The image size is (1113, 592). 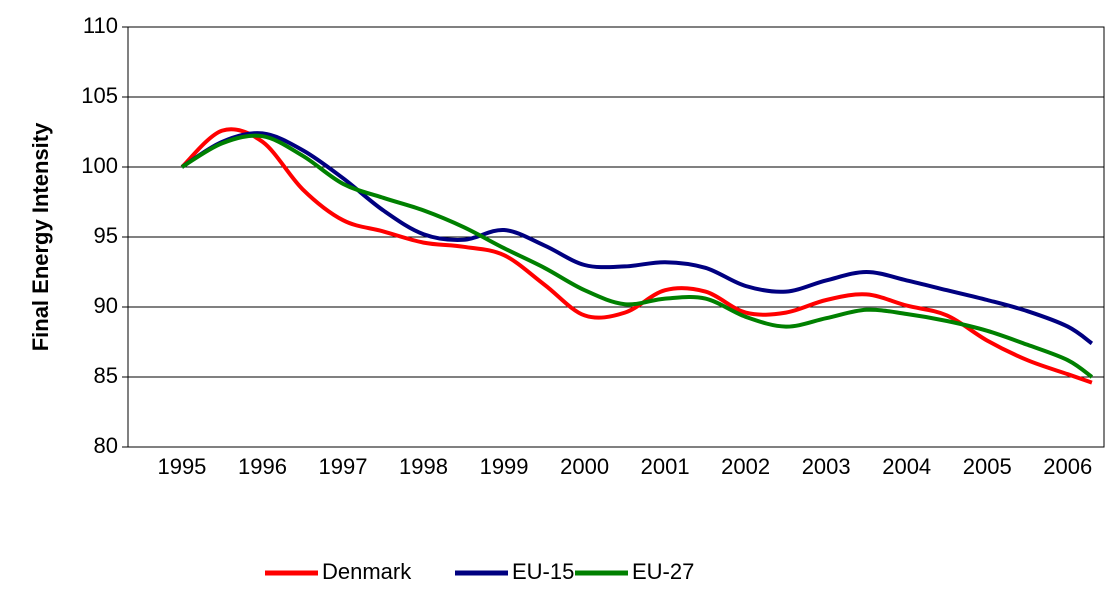 What do you see at coordinates (543, 571) in the screenshot?
I see `legend-label: EU-15` at bounding box center [543, 571].